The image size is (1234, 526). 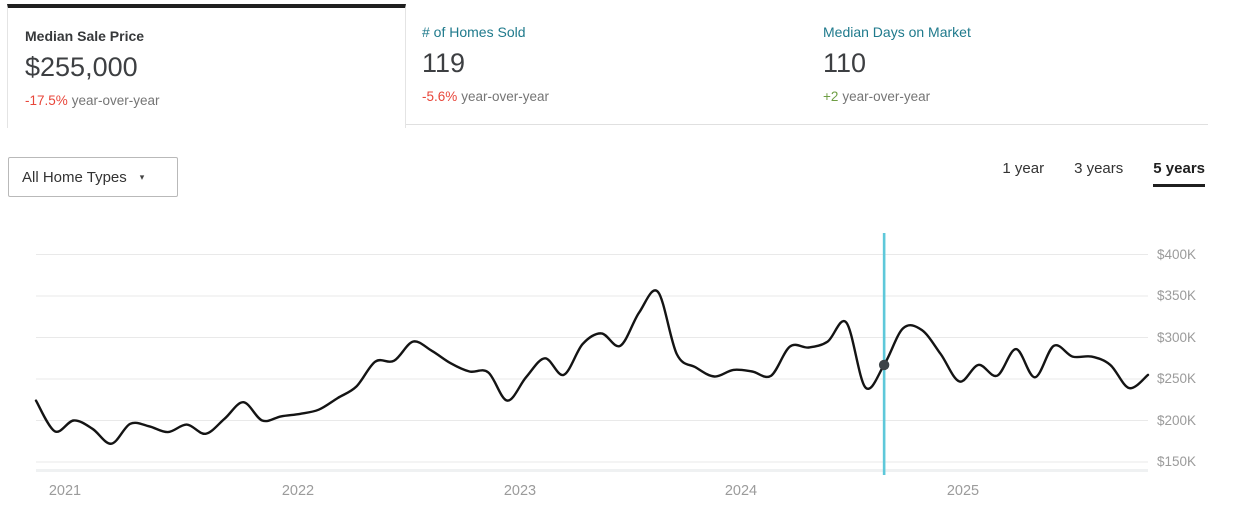 I want to click on x-axis-label: 2021, so click(x=65, y=491).